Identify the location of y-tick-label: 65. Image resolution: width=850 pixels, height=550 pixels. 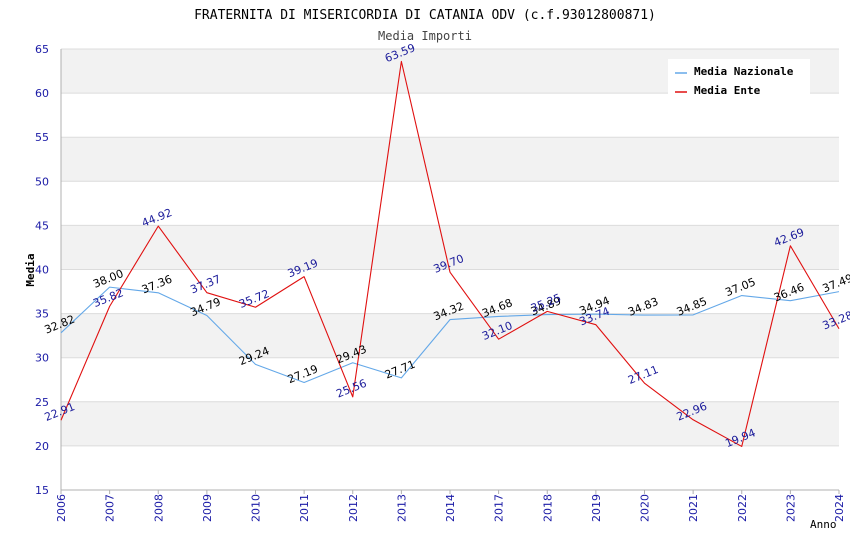
(42, 49).